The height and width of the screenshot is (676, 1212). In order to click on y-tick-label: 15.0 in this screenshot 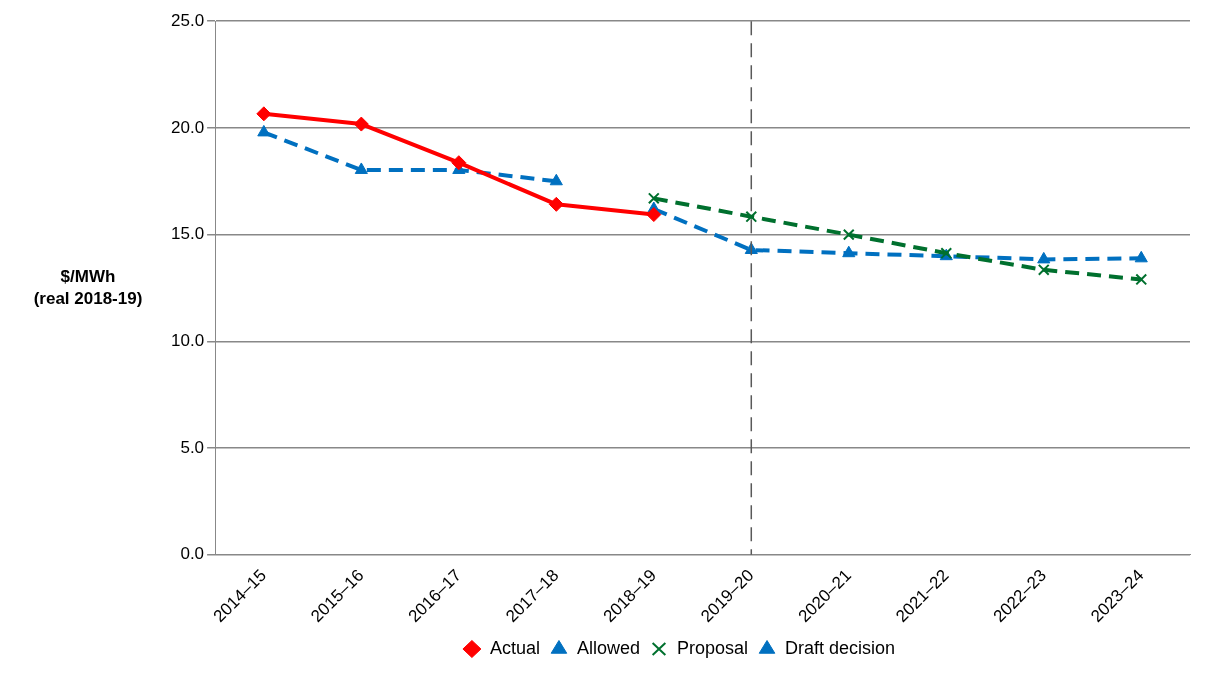, I will do `click(187, 234)`.